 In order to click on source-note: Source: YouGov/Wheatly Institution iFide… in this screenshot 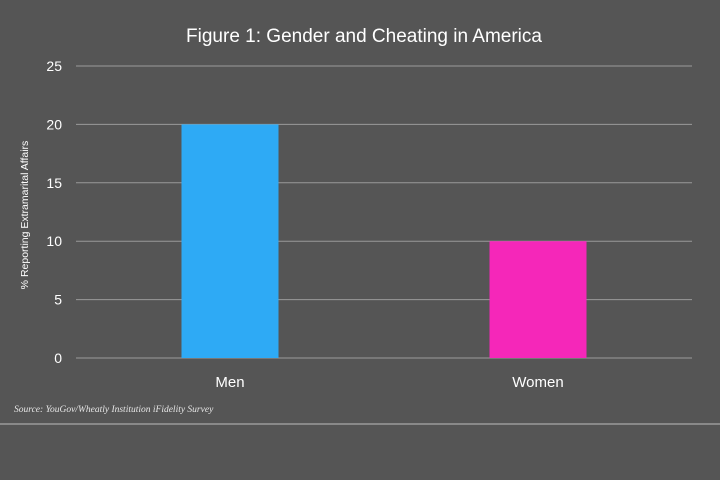, I will do `click(114, 410)`.